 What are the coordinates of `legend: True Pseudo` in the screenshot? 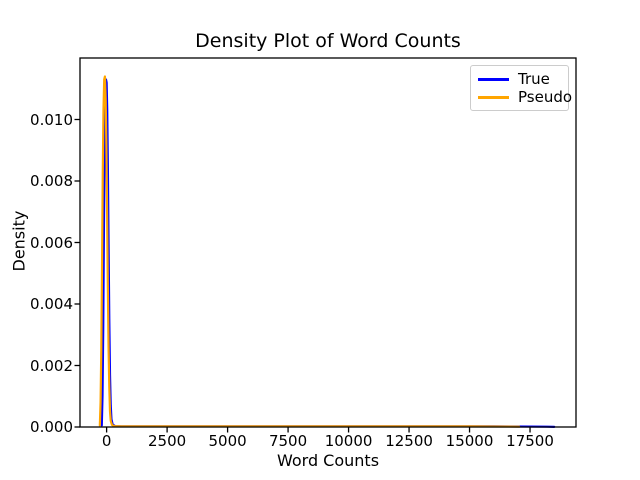 It's located at (521, 88).